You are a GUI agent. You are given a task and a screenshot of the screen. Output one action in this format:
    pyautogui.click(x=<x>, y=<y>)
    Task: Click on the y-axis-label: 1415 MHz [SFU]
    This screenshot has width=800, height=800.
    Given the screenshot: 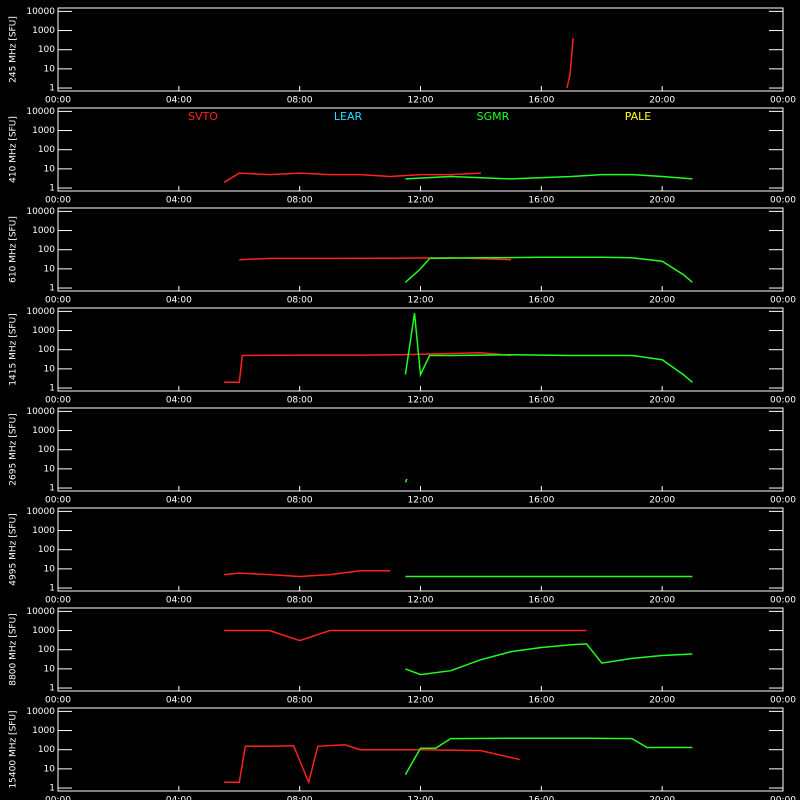 What is the action you would take?
    pyautogui.click(x=14, y=349)
    